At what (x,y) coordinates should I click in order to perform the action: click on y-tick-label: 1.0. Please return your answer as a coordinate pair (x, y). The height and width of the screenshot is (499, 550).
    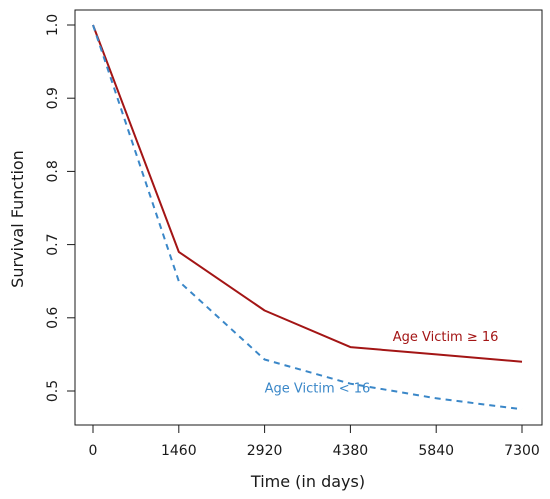
    Looking at the image, I should click on (53, 25).